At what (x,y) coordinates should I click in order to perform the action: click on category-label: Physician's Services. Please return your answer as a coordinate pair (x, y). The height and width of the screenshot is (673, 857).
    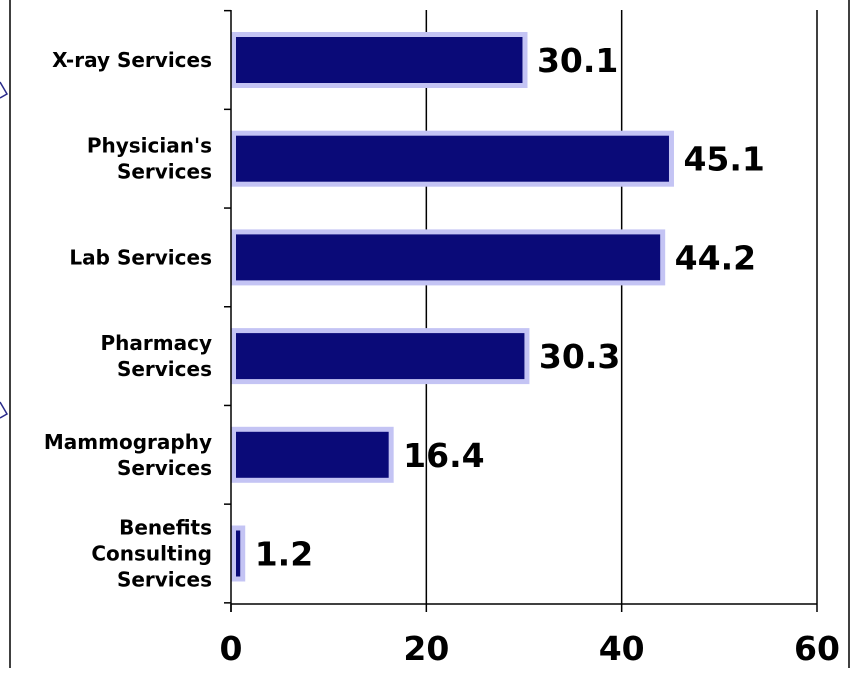
    Looking at the image, I should click on (149, 159).